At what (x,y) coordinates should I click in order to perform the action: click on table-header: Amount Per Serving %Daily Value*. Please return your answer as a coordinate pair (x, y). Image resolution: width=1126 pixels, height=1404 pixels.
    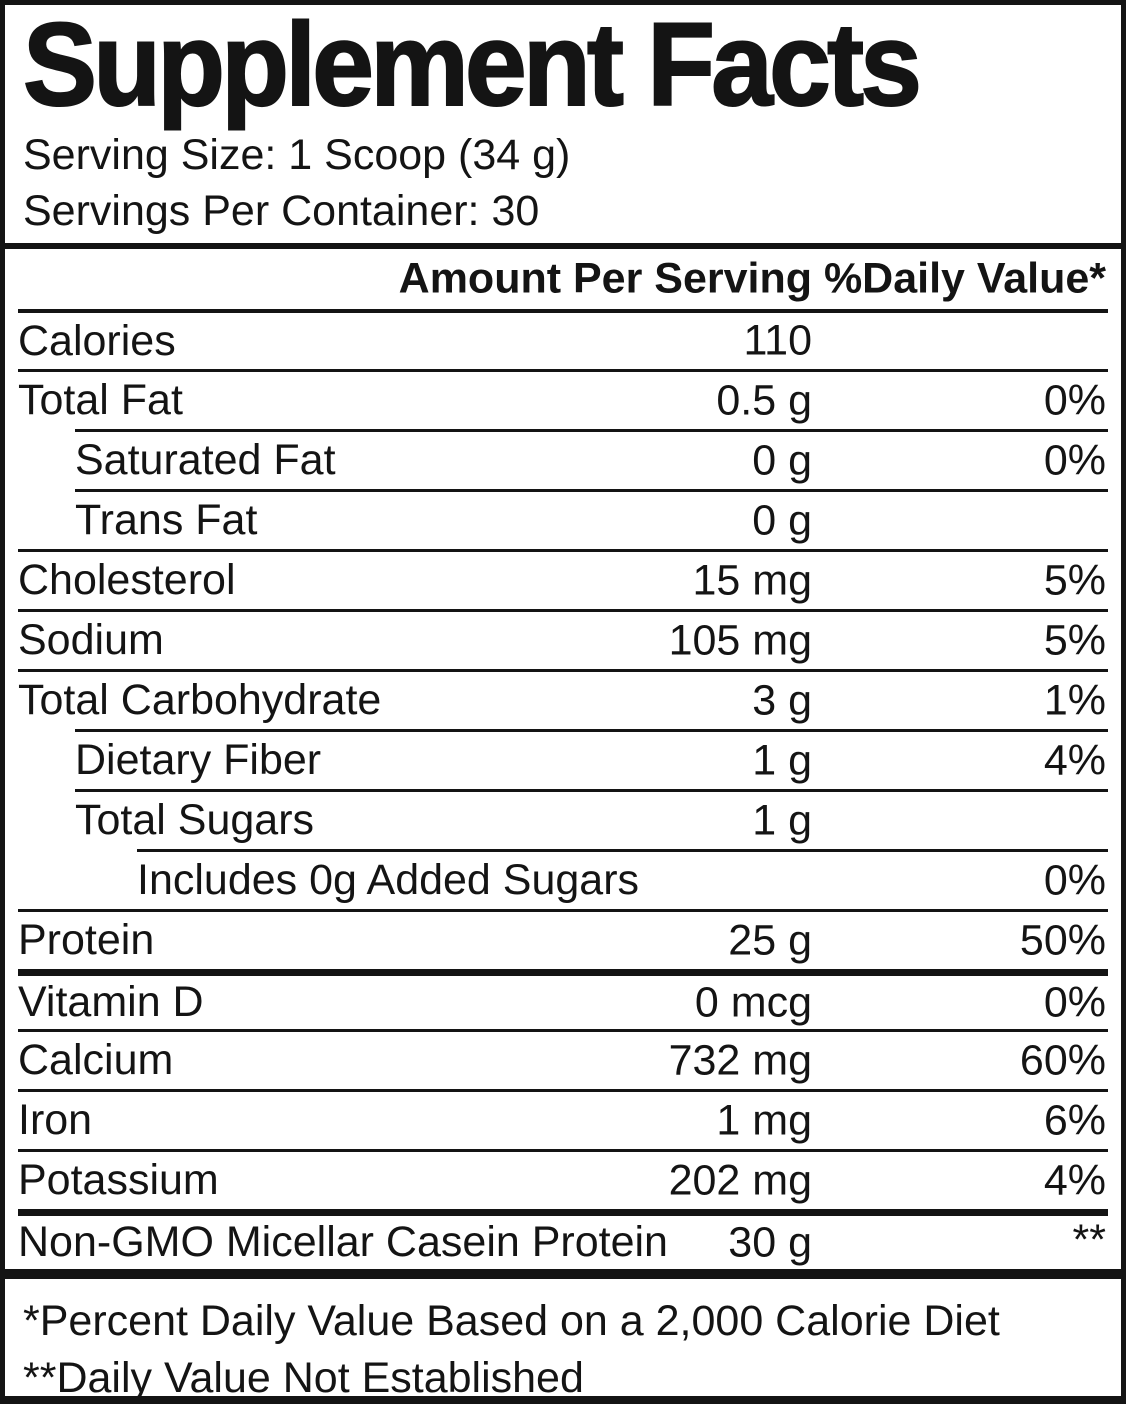
    Looking at the image, I should click on (563, 279).